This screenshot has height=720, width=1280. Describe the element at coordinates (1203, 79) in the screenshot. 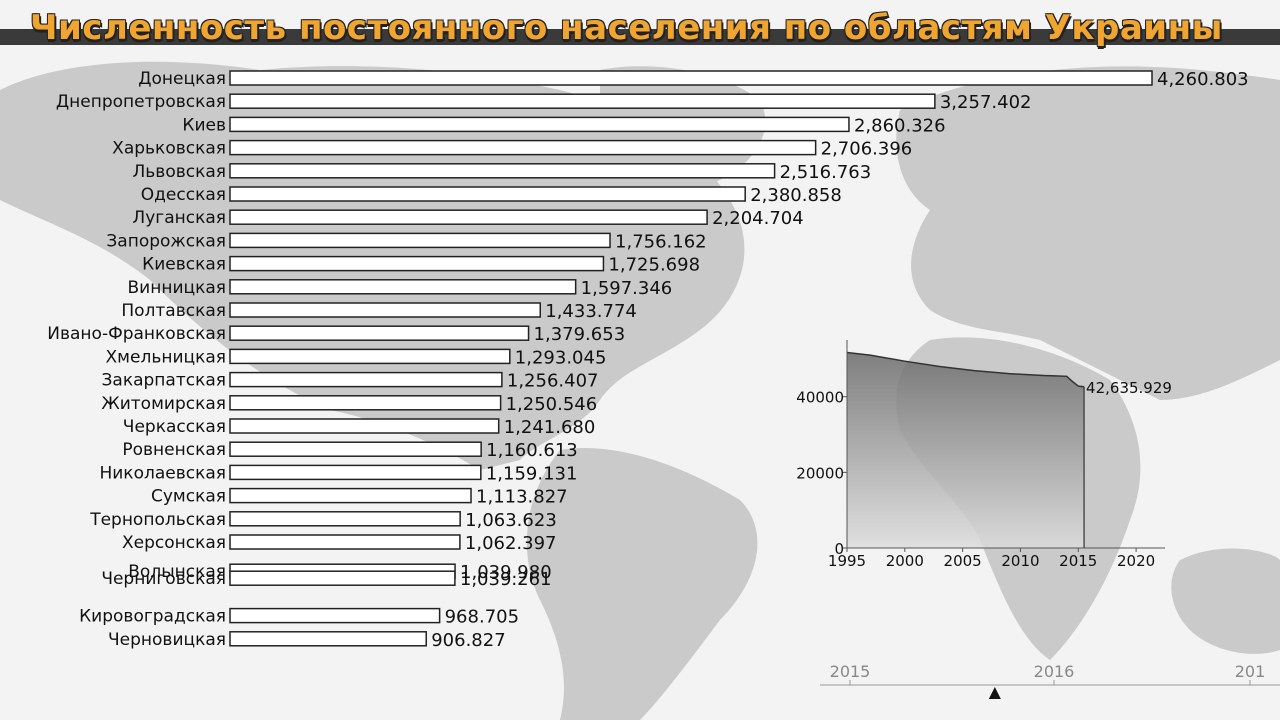

I see `value-label: 4,260.803` at that location.